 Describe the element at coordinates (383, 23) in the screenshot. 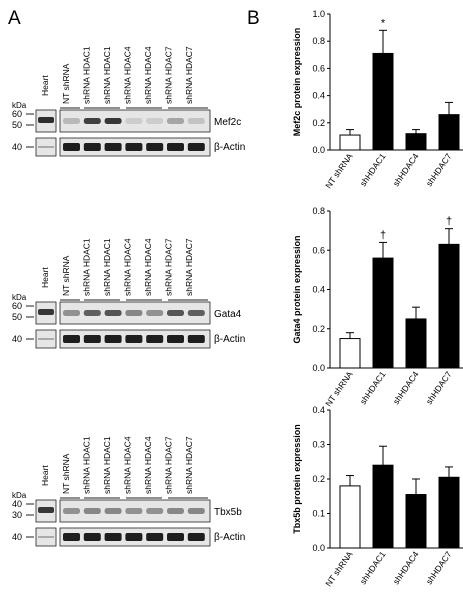

I see `significance-mark: *` at that location.